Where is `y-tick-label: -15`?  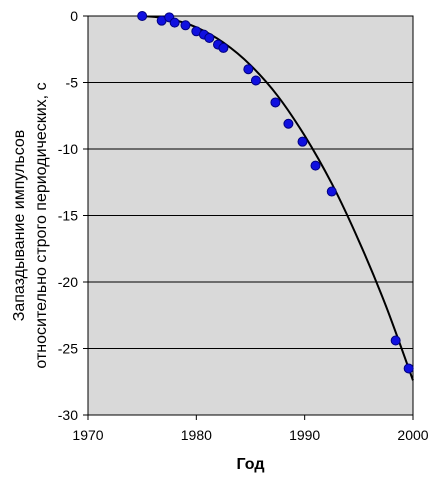
y-tick-label: -15 is located at coordinates (68, 216).